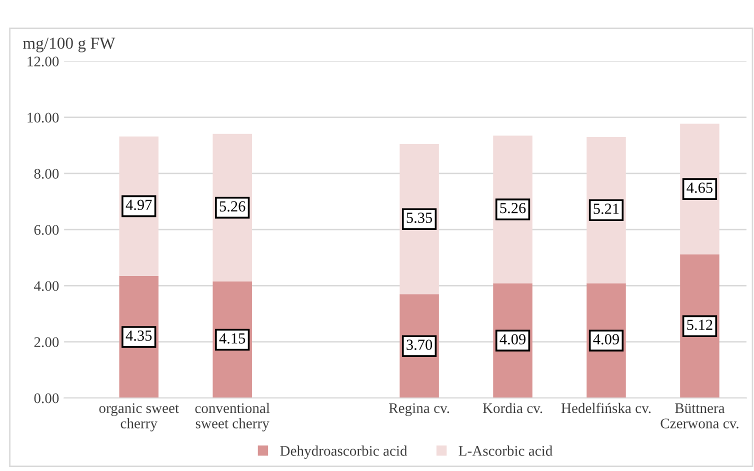 The image size is (754, 471). I want to click on data-label: 4.97, so click(139, 205).